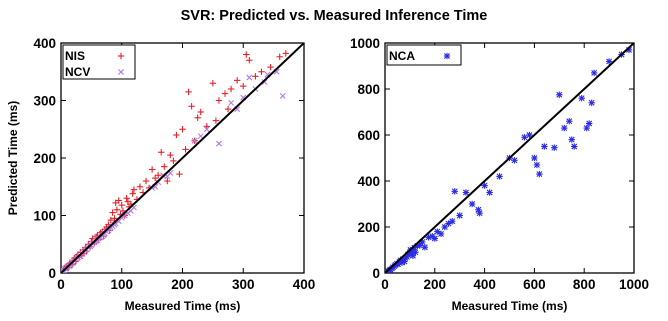 The width and height of the screenshot is (668, 321). Describe the element at coordinates (584, 284) in the screenshot. I see `x-tick-label: 800` at that location.